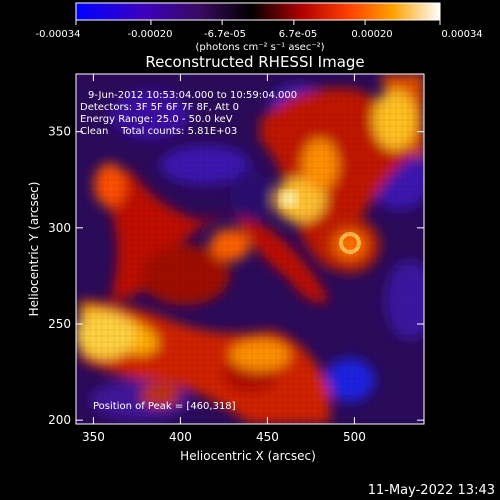 The height and width of the screenshot is (500, 500). What do you see at coordinates (34, 249) in the screenshot?
I see `y-axis-label: Heliocentric Y (arcsec)` at bounding box center [34, 249].